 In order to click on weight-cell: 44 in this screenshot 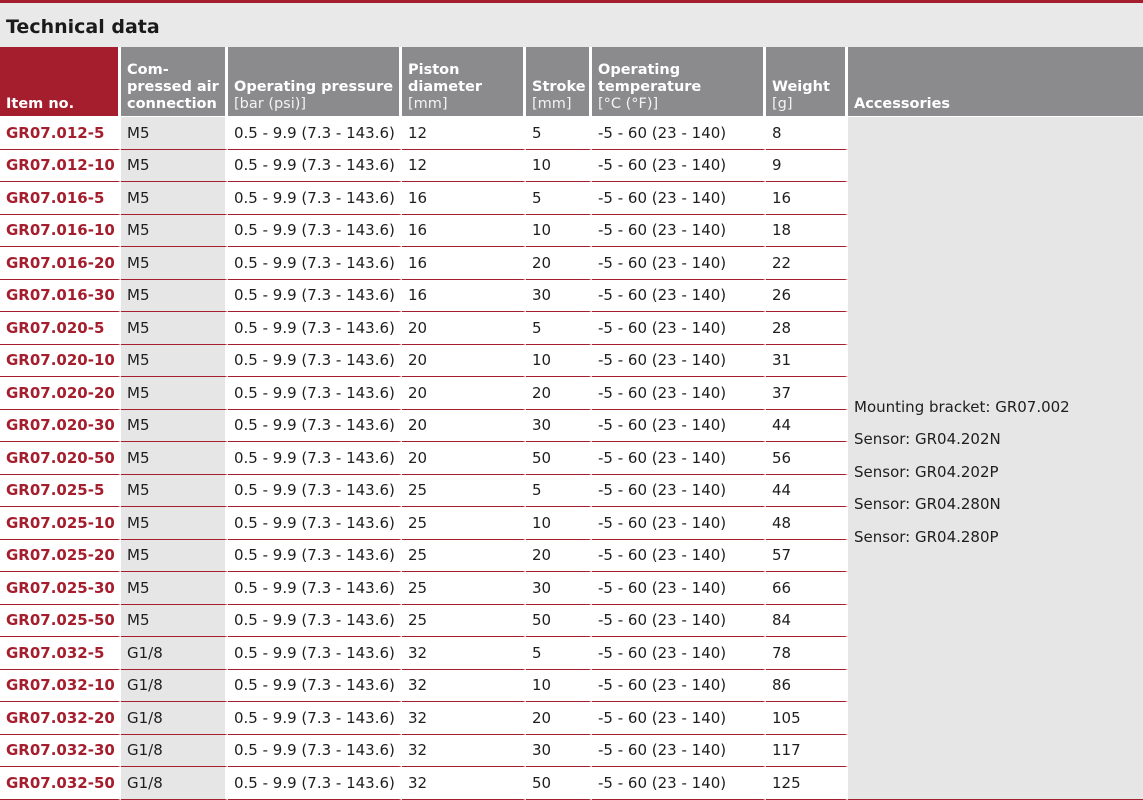, I will do `click(807, 490)`.